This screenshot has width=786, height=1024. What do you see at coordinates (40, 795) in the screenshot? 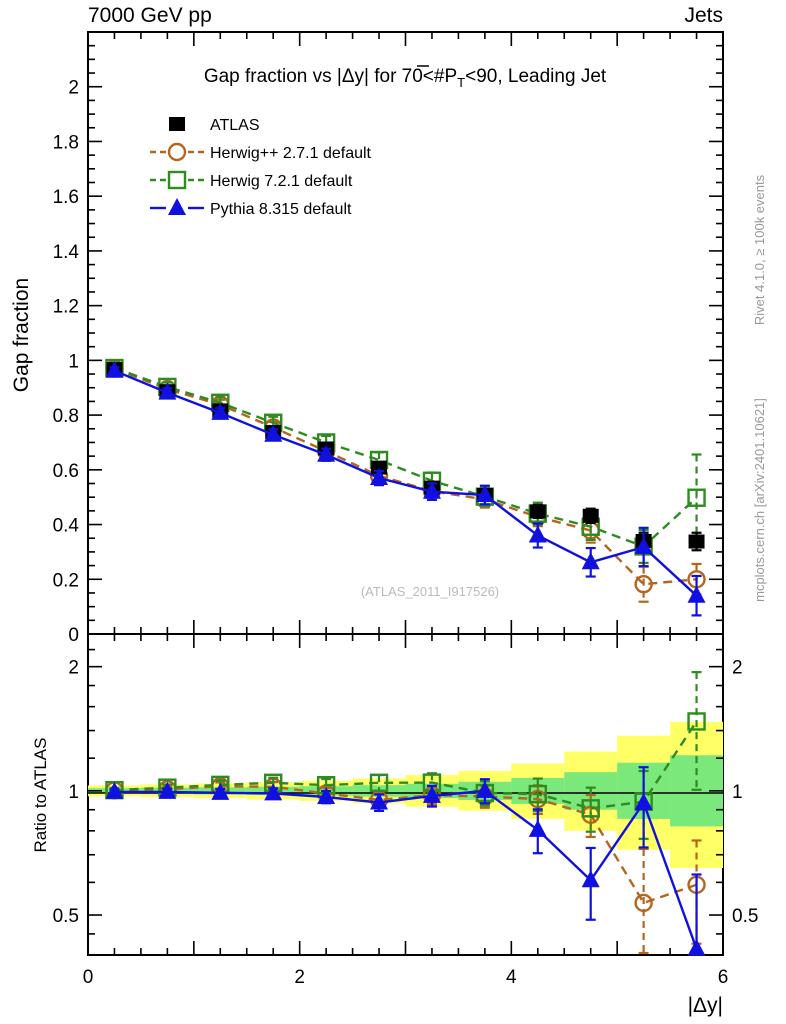
I see `ratio-ylabel: Ratio to ATLAS` at bounding box center [40, 795].